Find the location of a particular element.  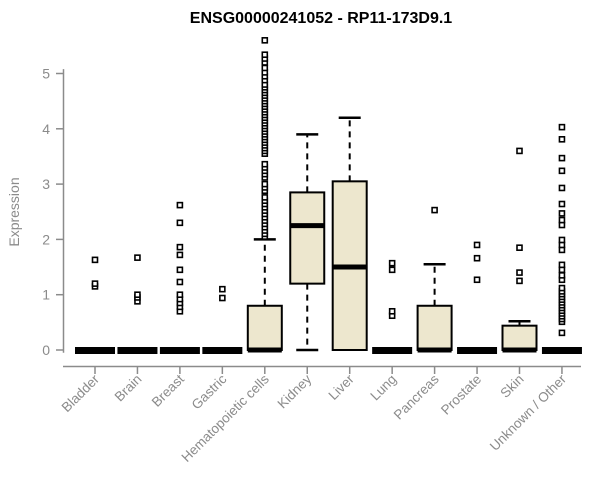

boxplot-lung is located at coordinates (392, 306).